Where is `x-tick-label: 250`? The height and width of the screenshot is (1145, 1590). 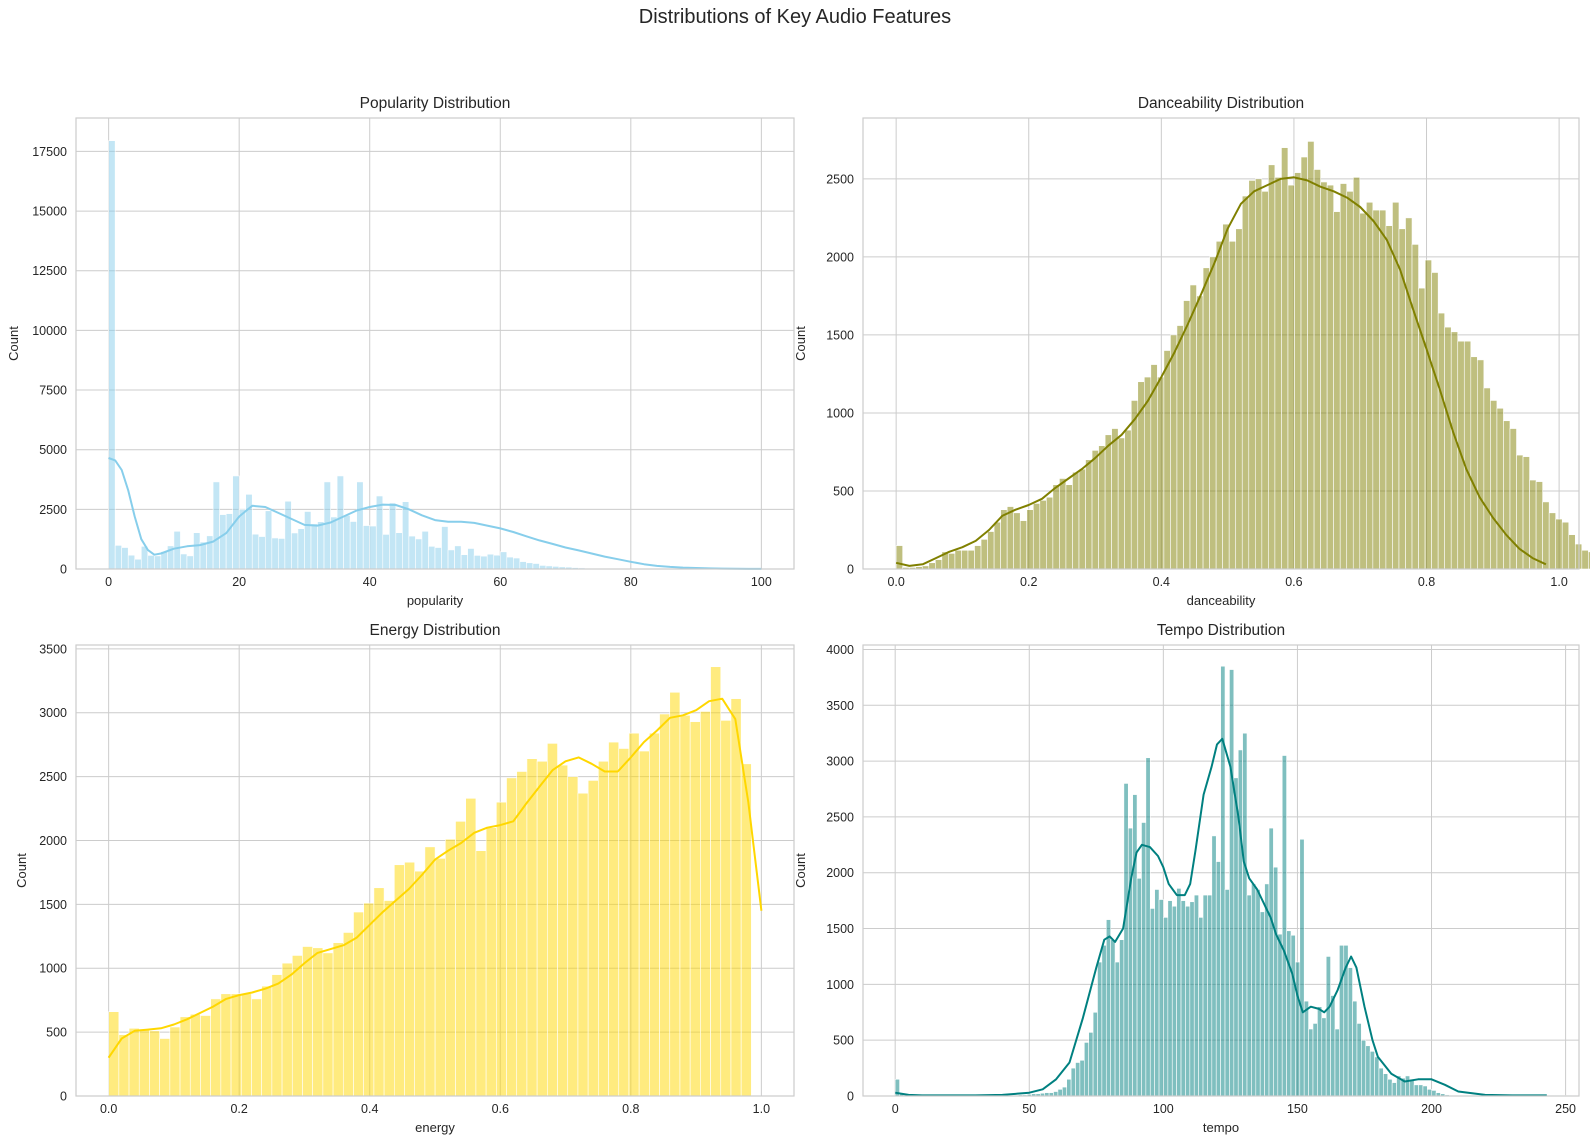 x-tick-label: 250 is located at coordinates (1565, 1109).